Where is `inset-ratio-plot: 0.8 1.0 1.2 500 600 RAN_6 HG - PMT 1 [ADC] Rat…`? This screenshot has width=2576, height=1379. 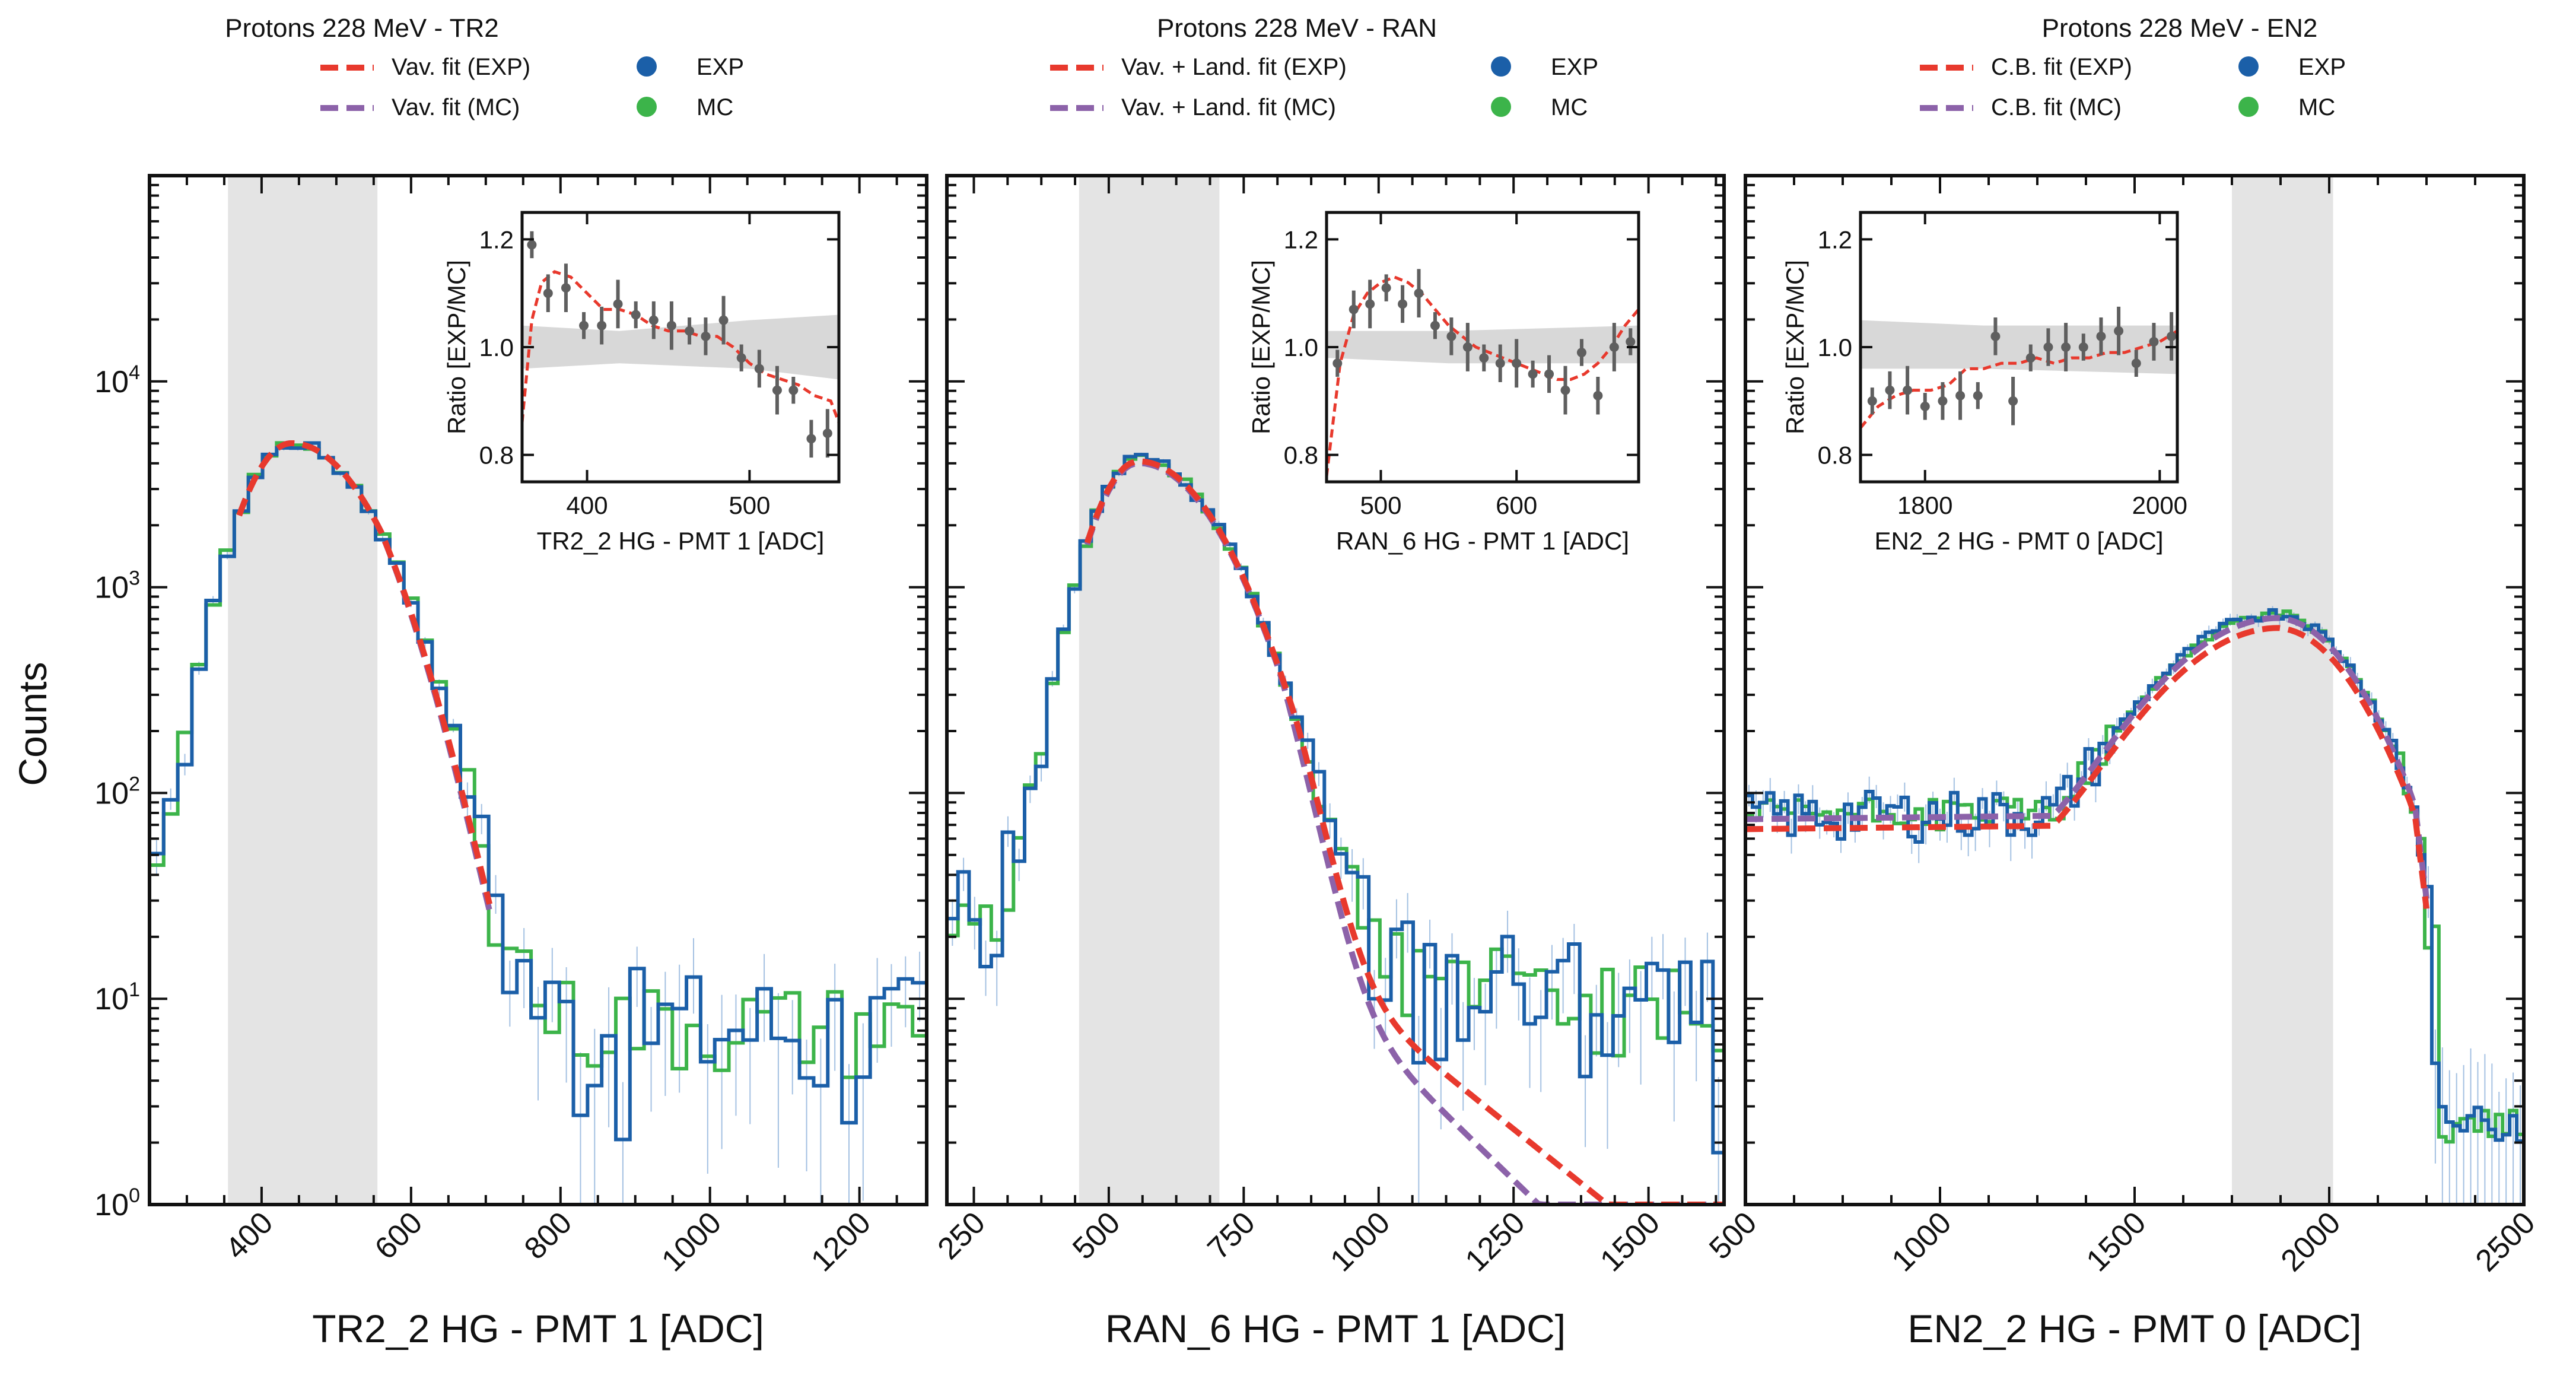 inset-ratio-plot: 0.8 1.0 1.2 500 600 RAN_6 HG - PMT 1 [ADC] Rat… is located at coordinates (1443, 383).